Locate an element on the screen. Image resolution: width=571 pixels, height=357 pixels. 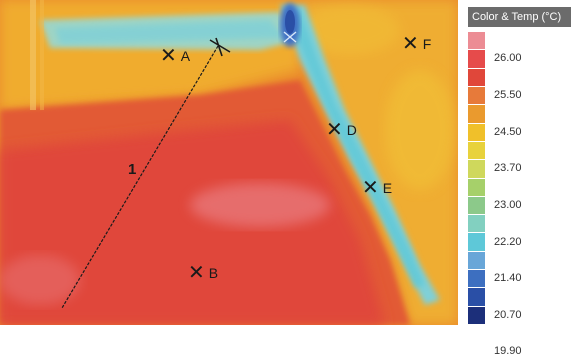
measure-line-label: 1 is located at coordinates (132, 169).